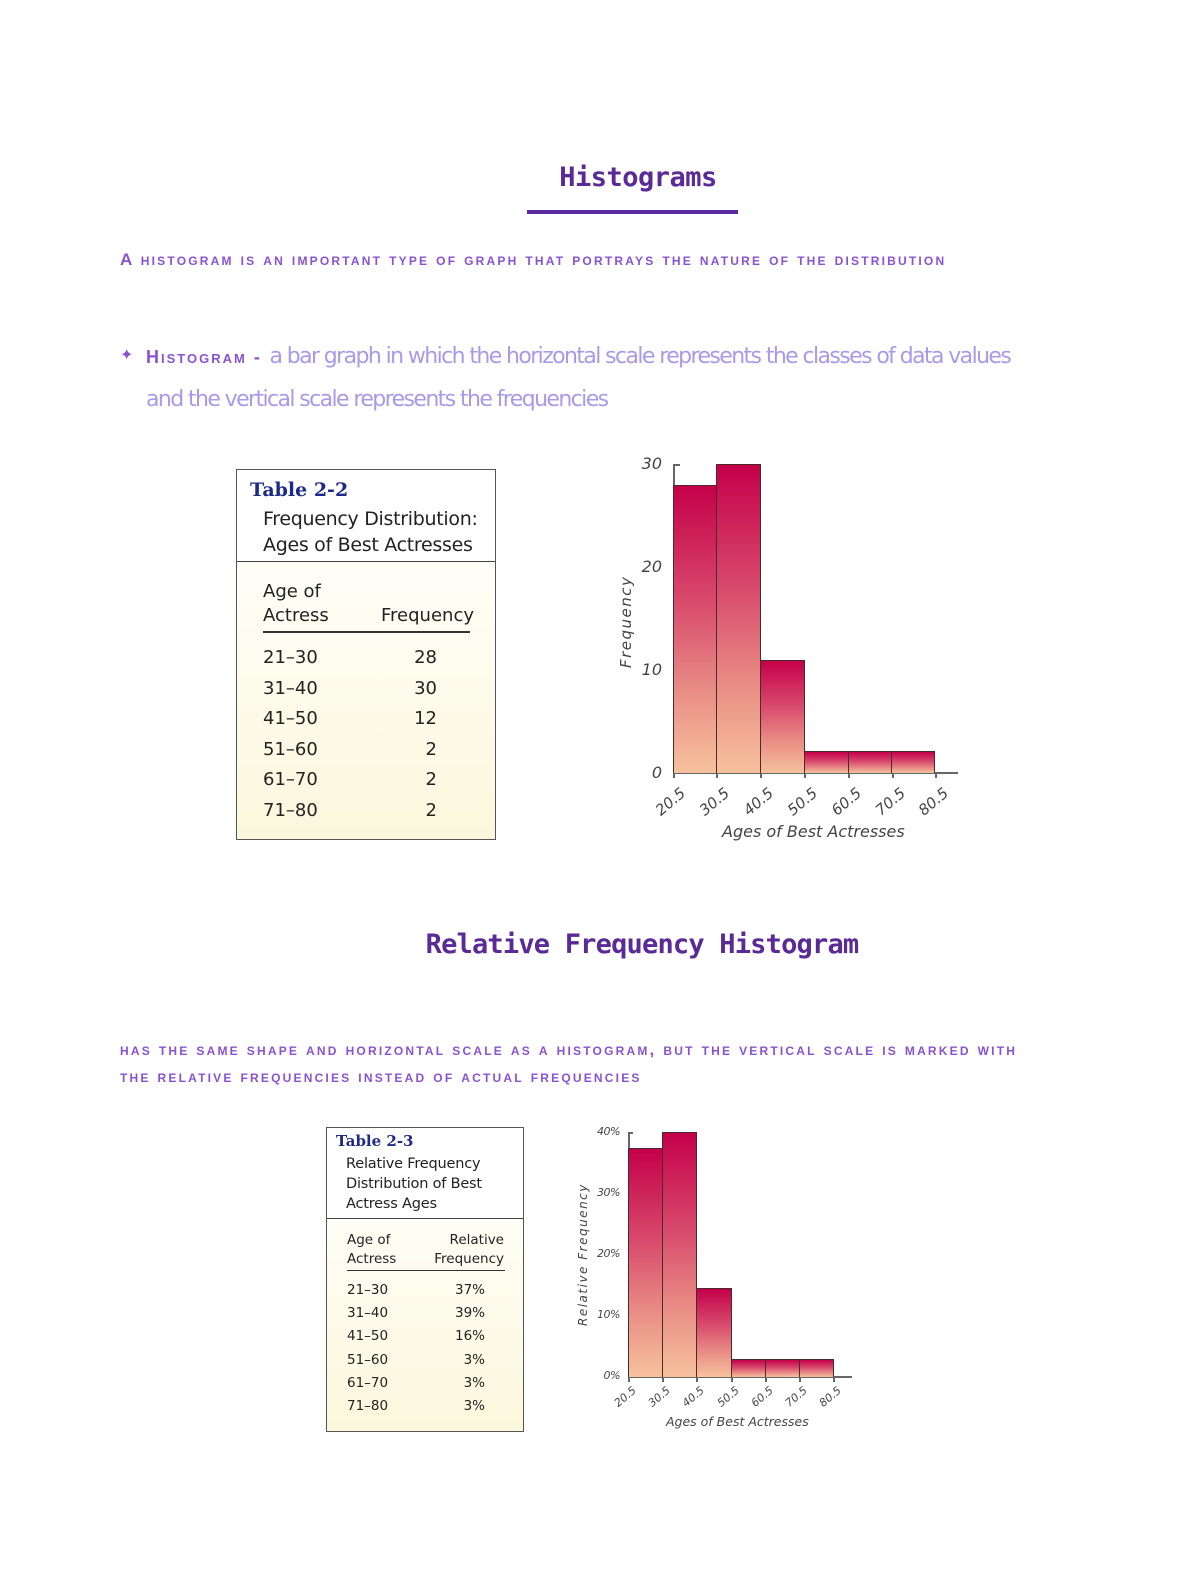  Describe the element at coordinates (425, 718) in the screenshot. I see `cell-frequency: 12` at that location.